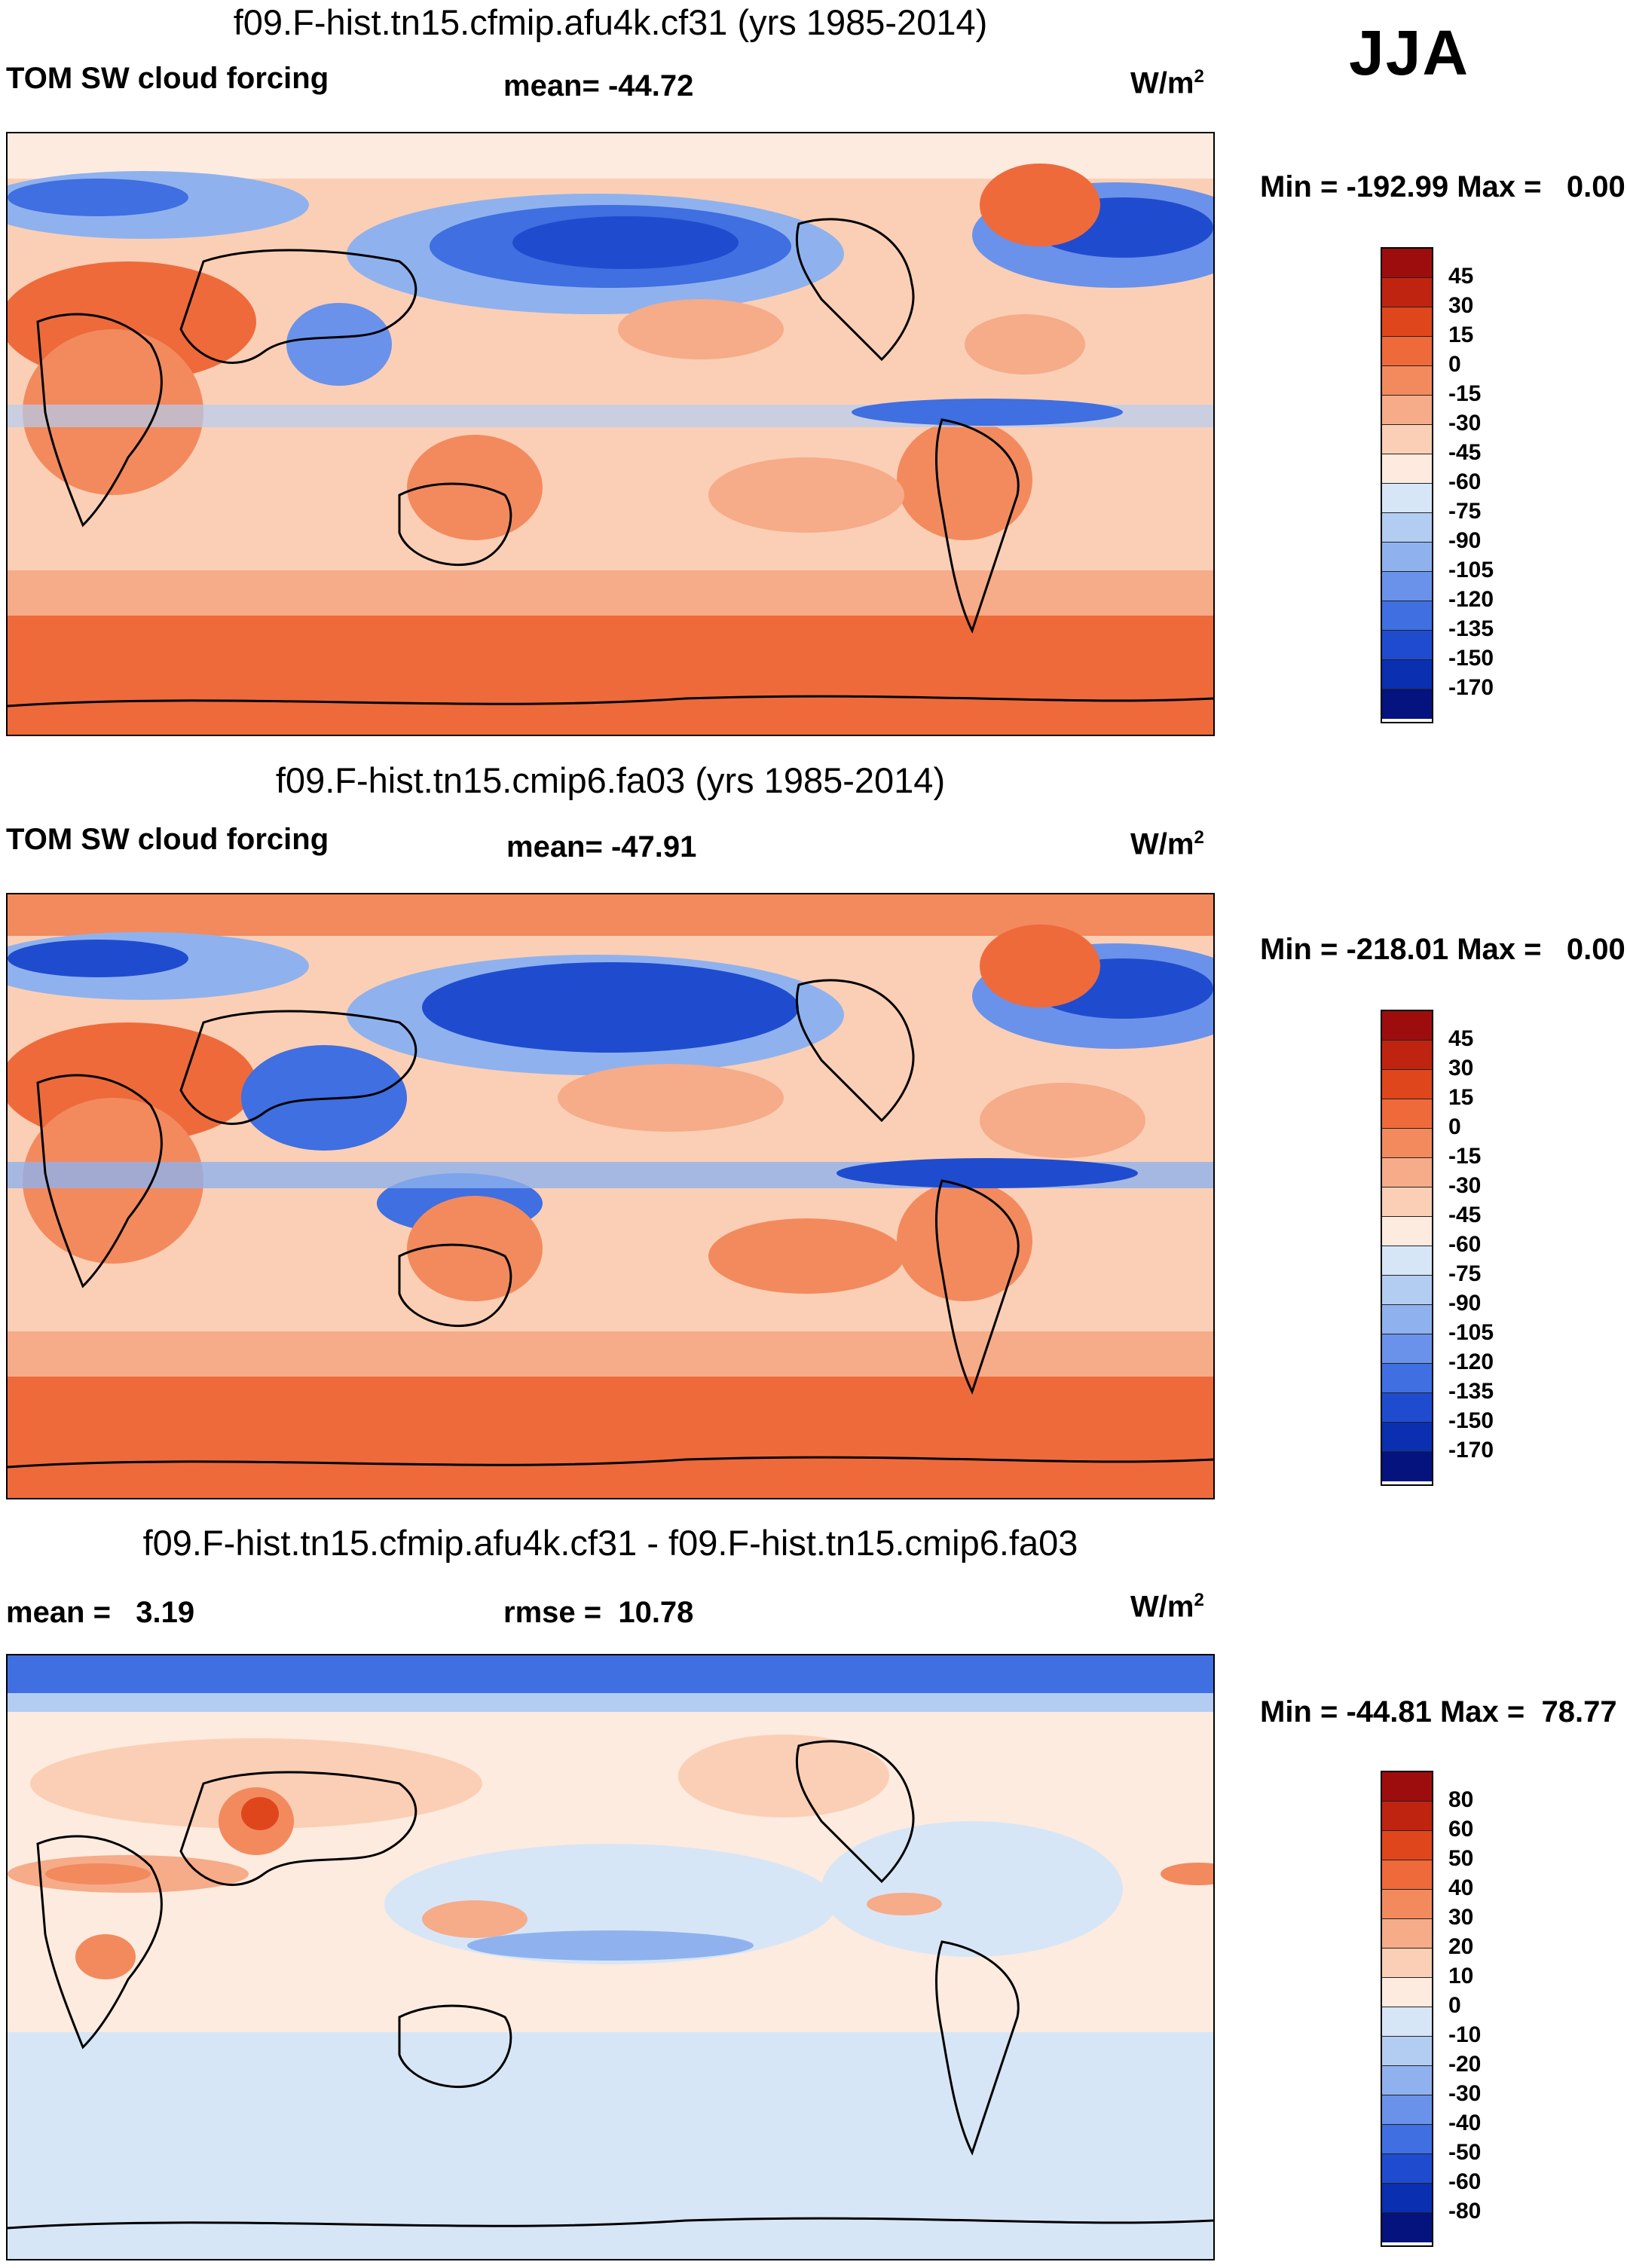 This screenshot has height=2268, width=1627. What do you see at coordinates (1471, 570) in the screenshot?
I see `panel1-tick: -105` at bounding box center [1471, 570].